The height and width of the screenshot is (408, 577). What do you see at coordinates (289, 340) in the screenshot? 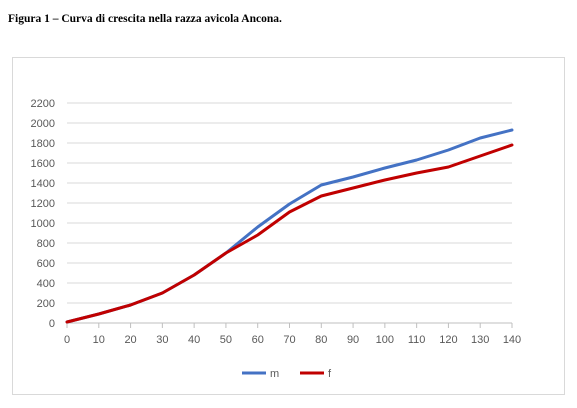
I see `x-tick-label: 70` at bounding box center [289, 340].